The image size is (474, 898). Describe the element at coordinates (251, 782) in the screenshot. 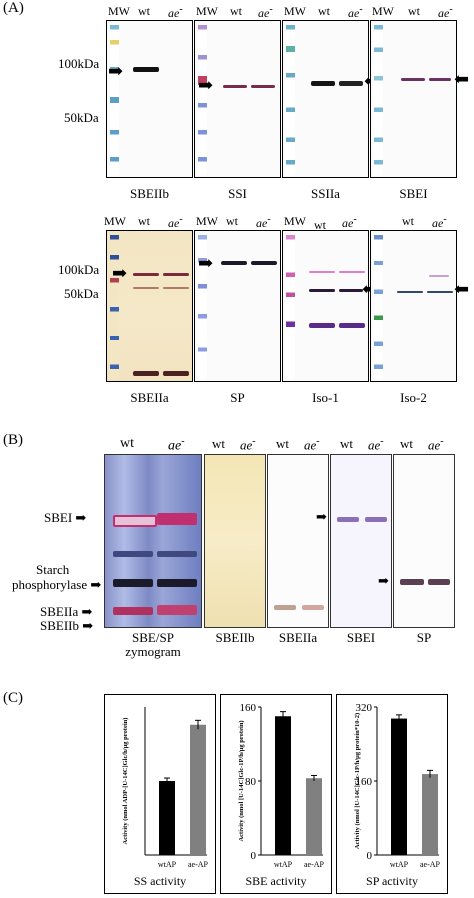

I see `y-tick-label: 80` at that location.